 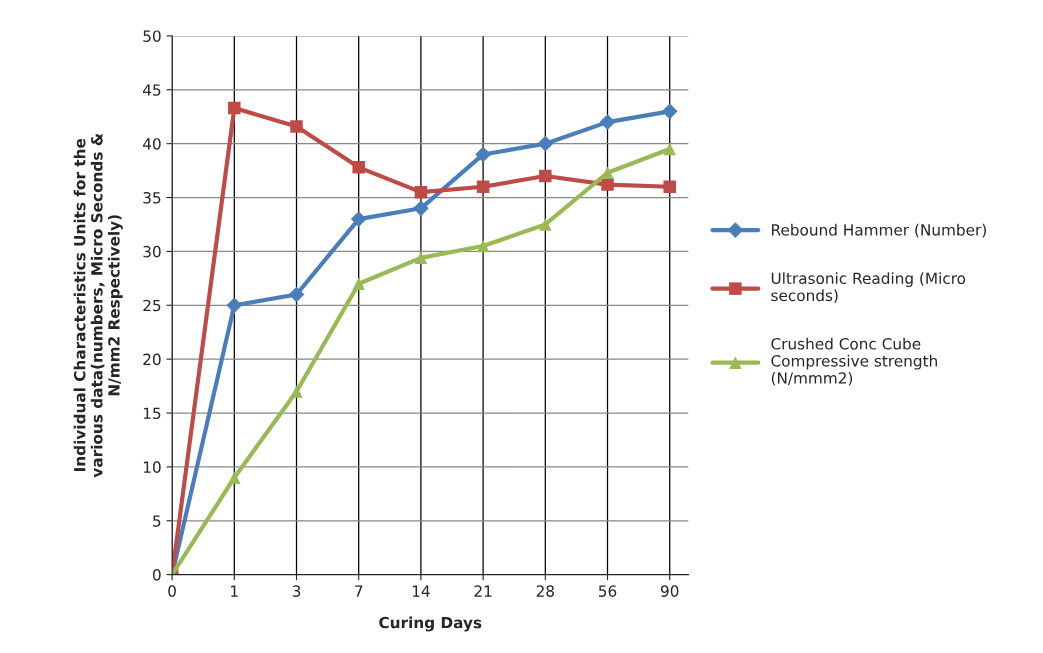 I want to click on x-axis-title: Curing Days, so click(x=430, y=624).